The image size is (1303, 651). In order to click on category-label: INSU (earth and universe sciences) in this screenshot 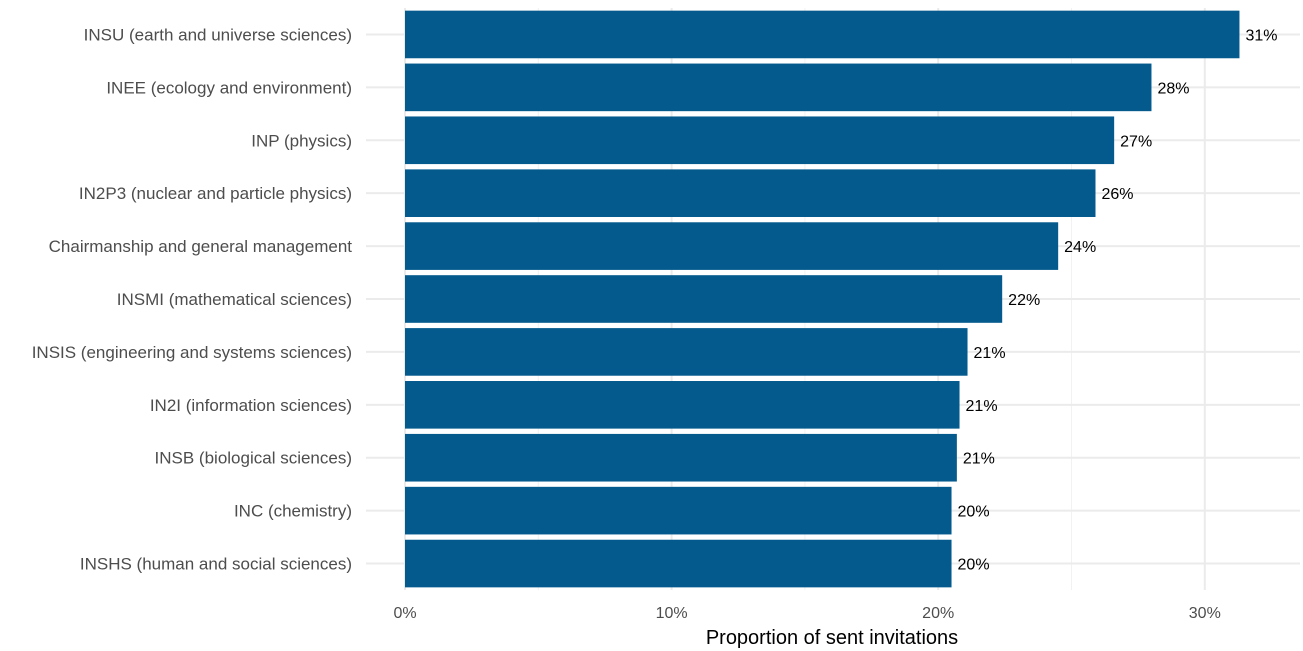, I will do `click(218, 34)`.